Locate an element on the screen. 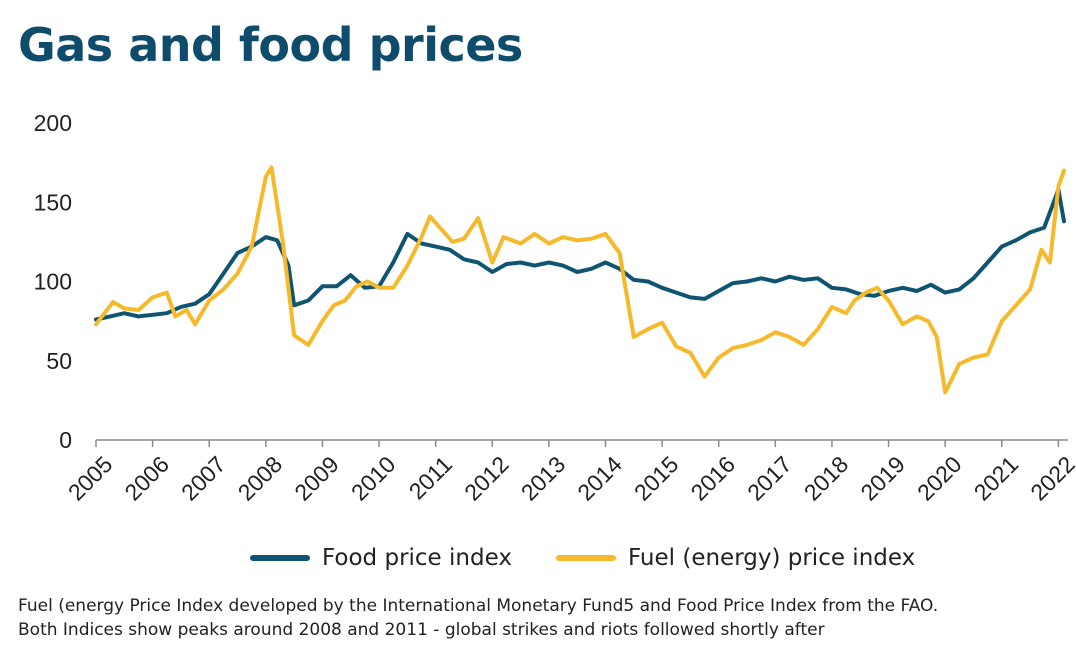 The height and width of the screenshot is (652, 1076). chart-title: Gas and food prices is located at coordinates (270, 45).